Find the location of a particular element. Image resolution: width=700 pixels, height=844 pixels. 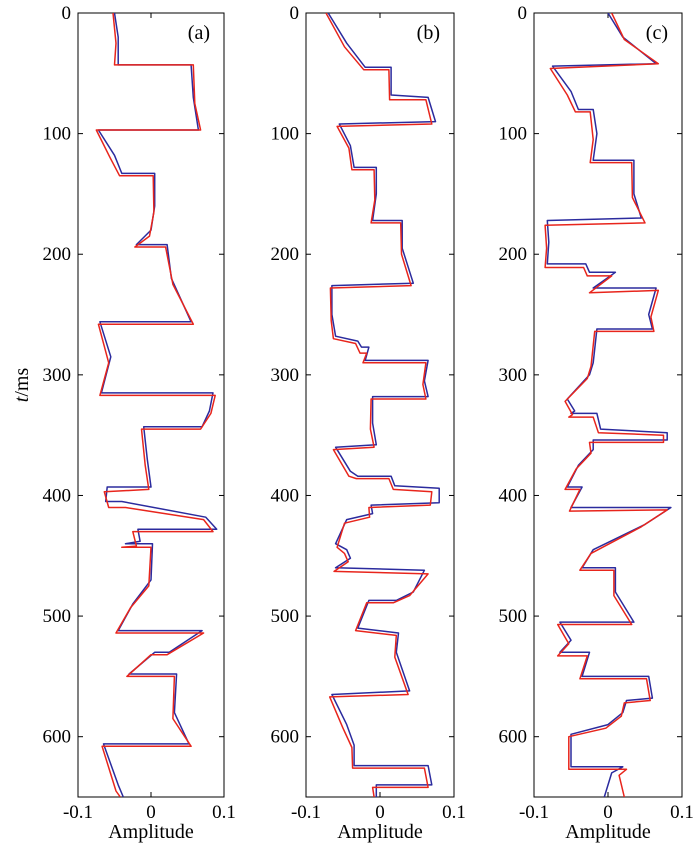

series-line-red is located at coordinates (379, 405).